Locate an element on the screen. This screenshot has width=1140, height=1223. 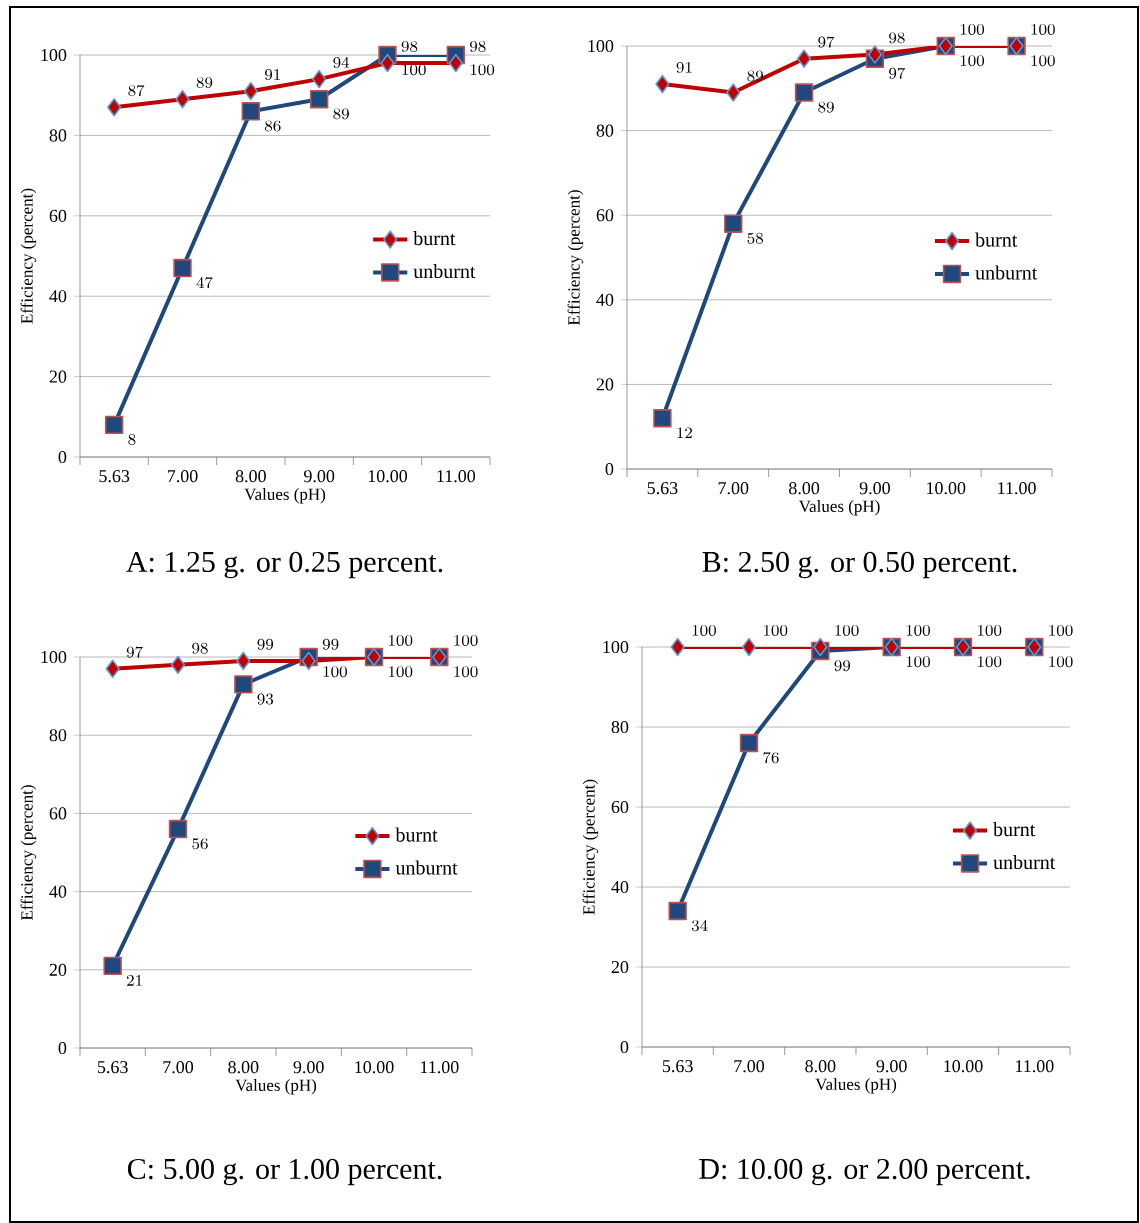
data-label: 56 is located at coordinates (200, 844).